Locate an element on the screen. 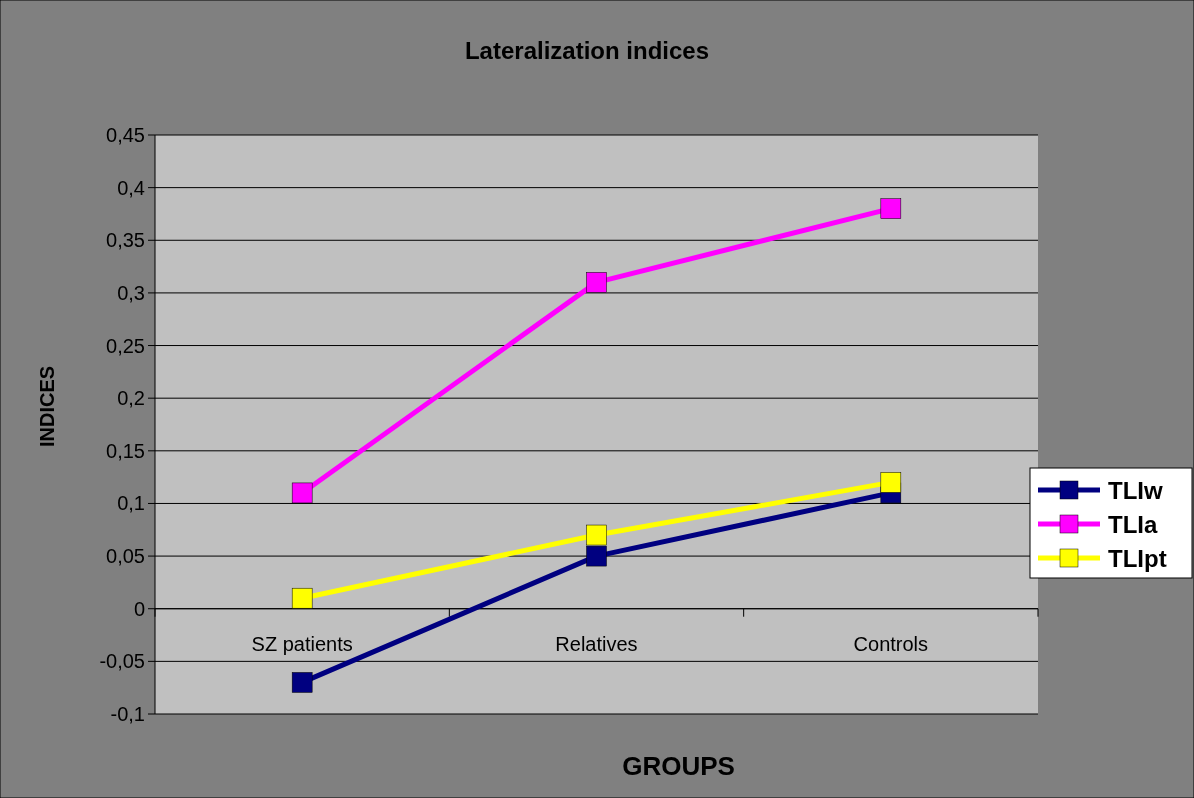  y-tick-label: 0,05 is located at coordinates (125, 556).